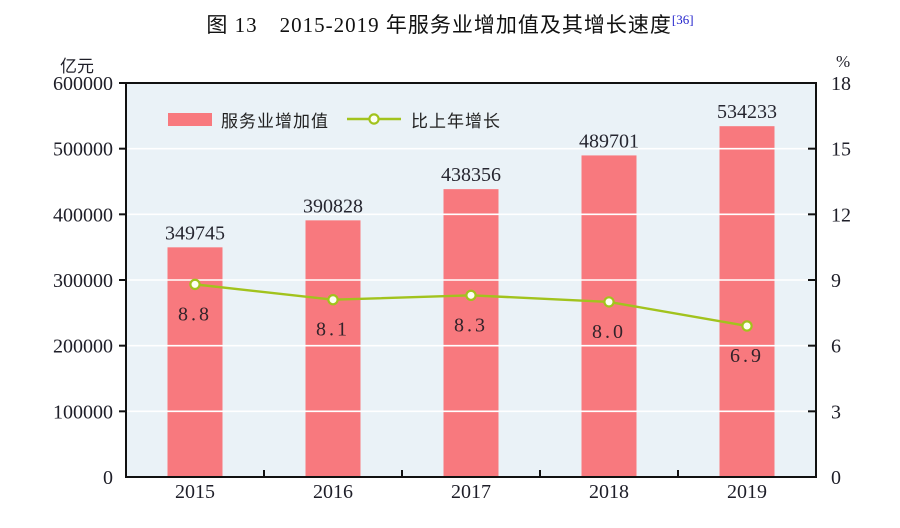 The height and width of the screenshot is (528, 900). I want to click on growth-label-2019: 6.9, so click(747, 356).